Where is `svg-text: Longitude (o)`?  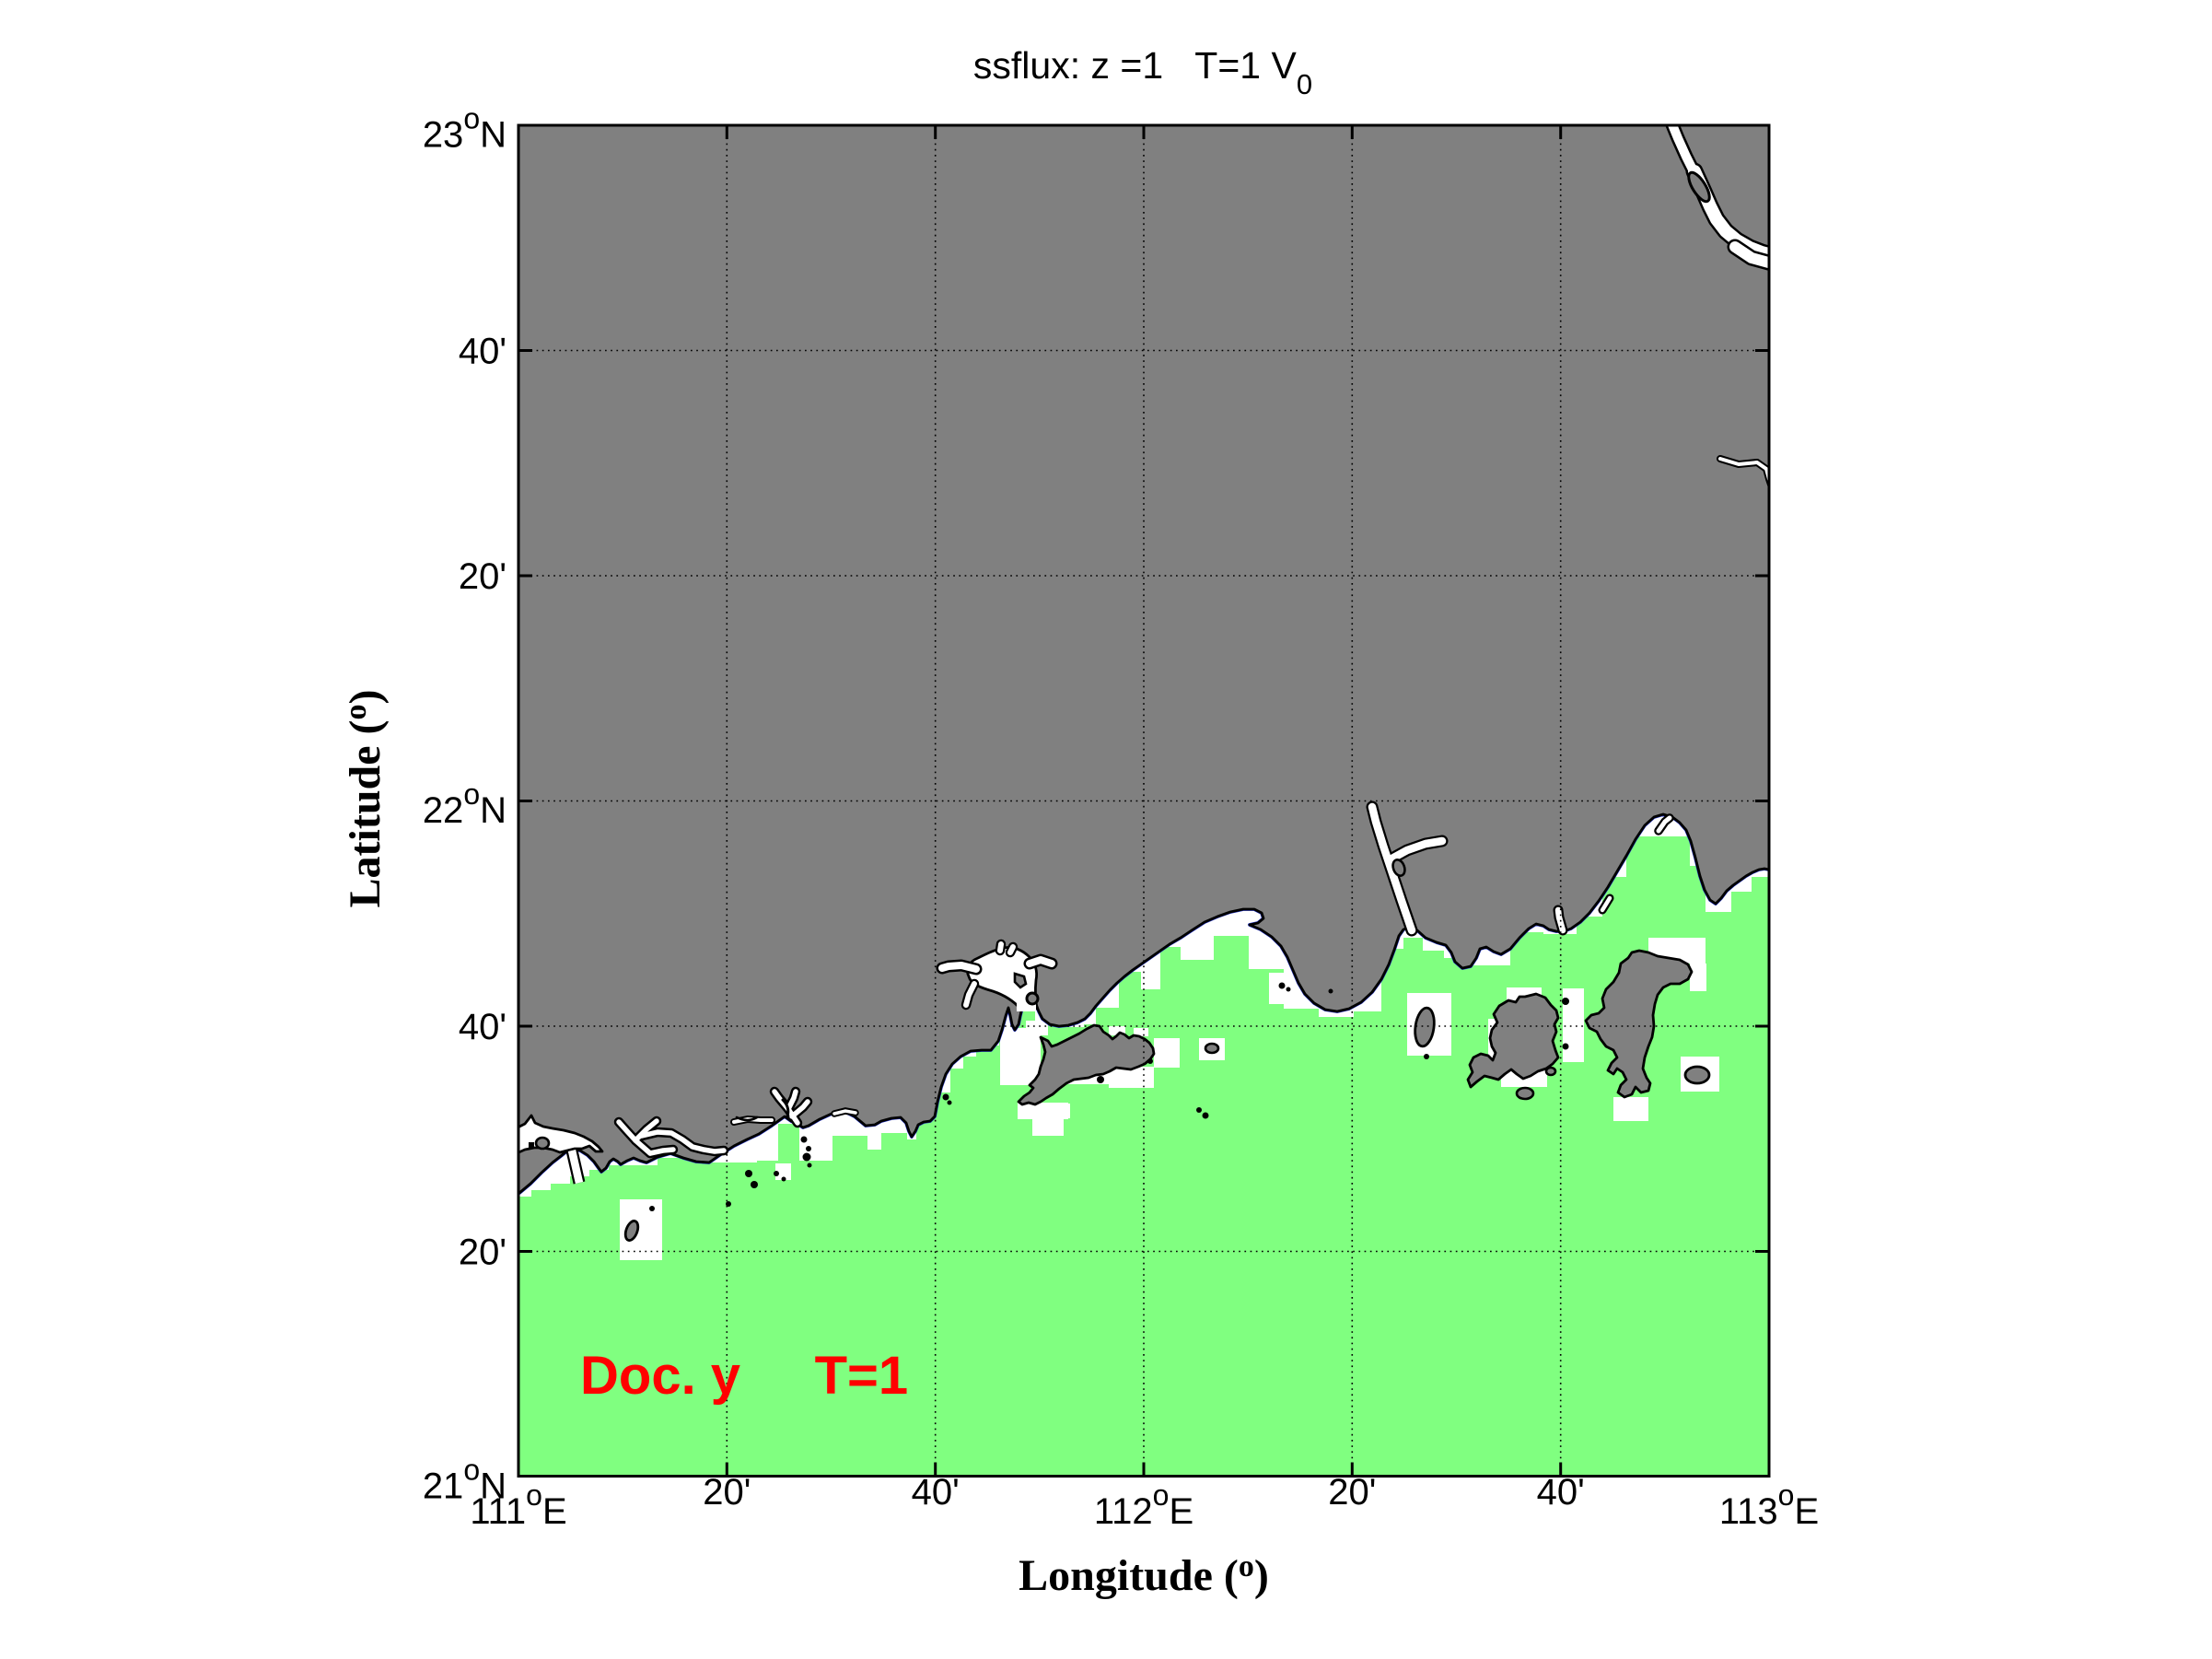 svg-text: Longitude (o) is located at coordinates (1144, 1574).